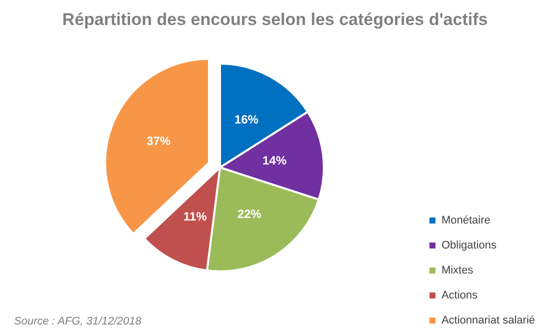  I want to click on source-note: Source : AFG, 31/12/2018, so click(78, 322).